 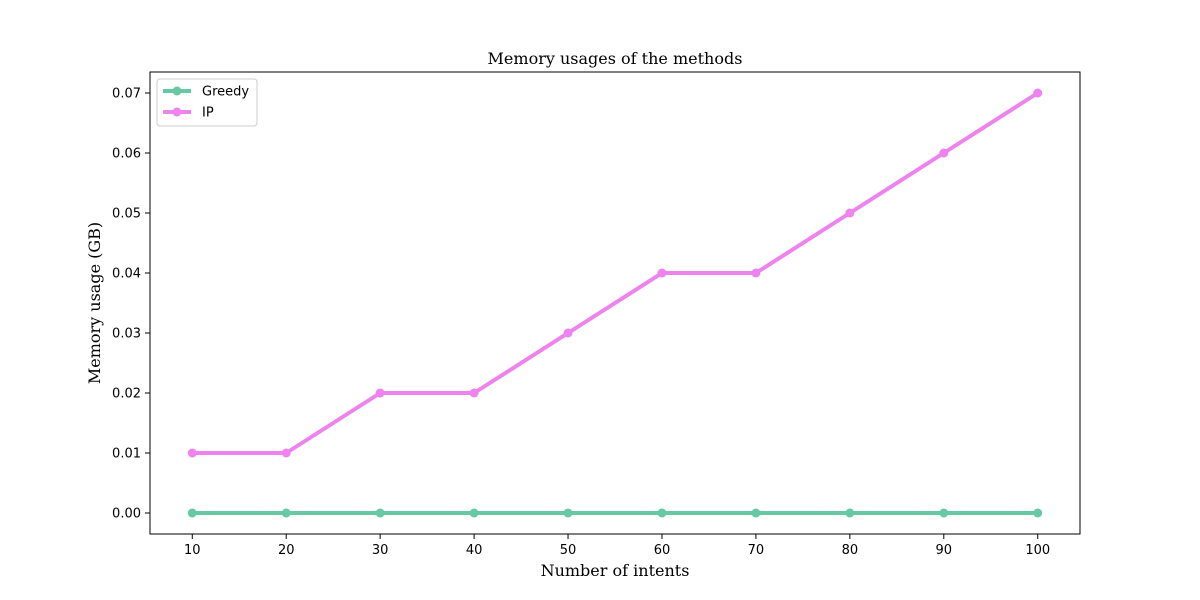 What do you see at coordinates (207, 102) in the screenshot?
I see `legend: Greedy IP` at bounding box center [207, 102].